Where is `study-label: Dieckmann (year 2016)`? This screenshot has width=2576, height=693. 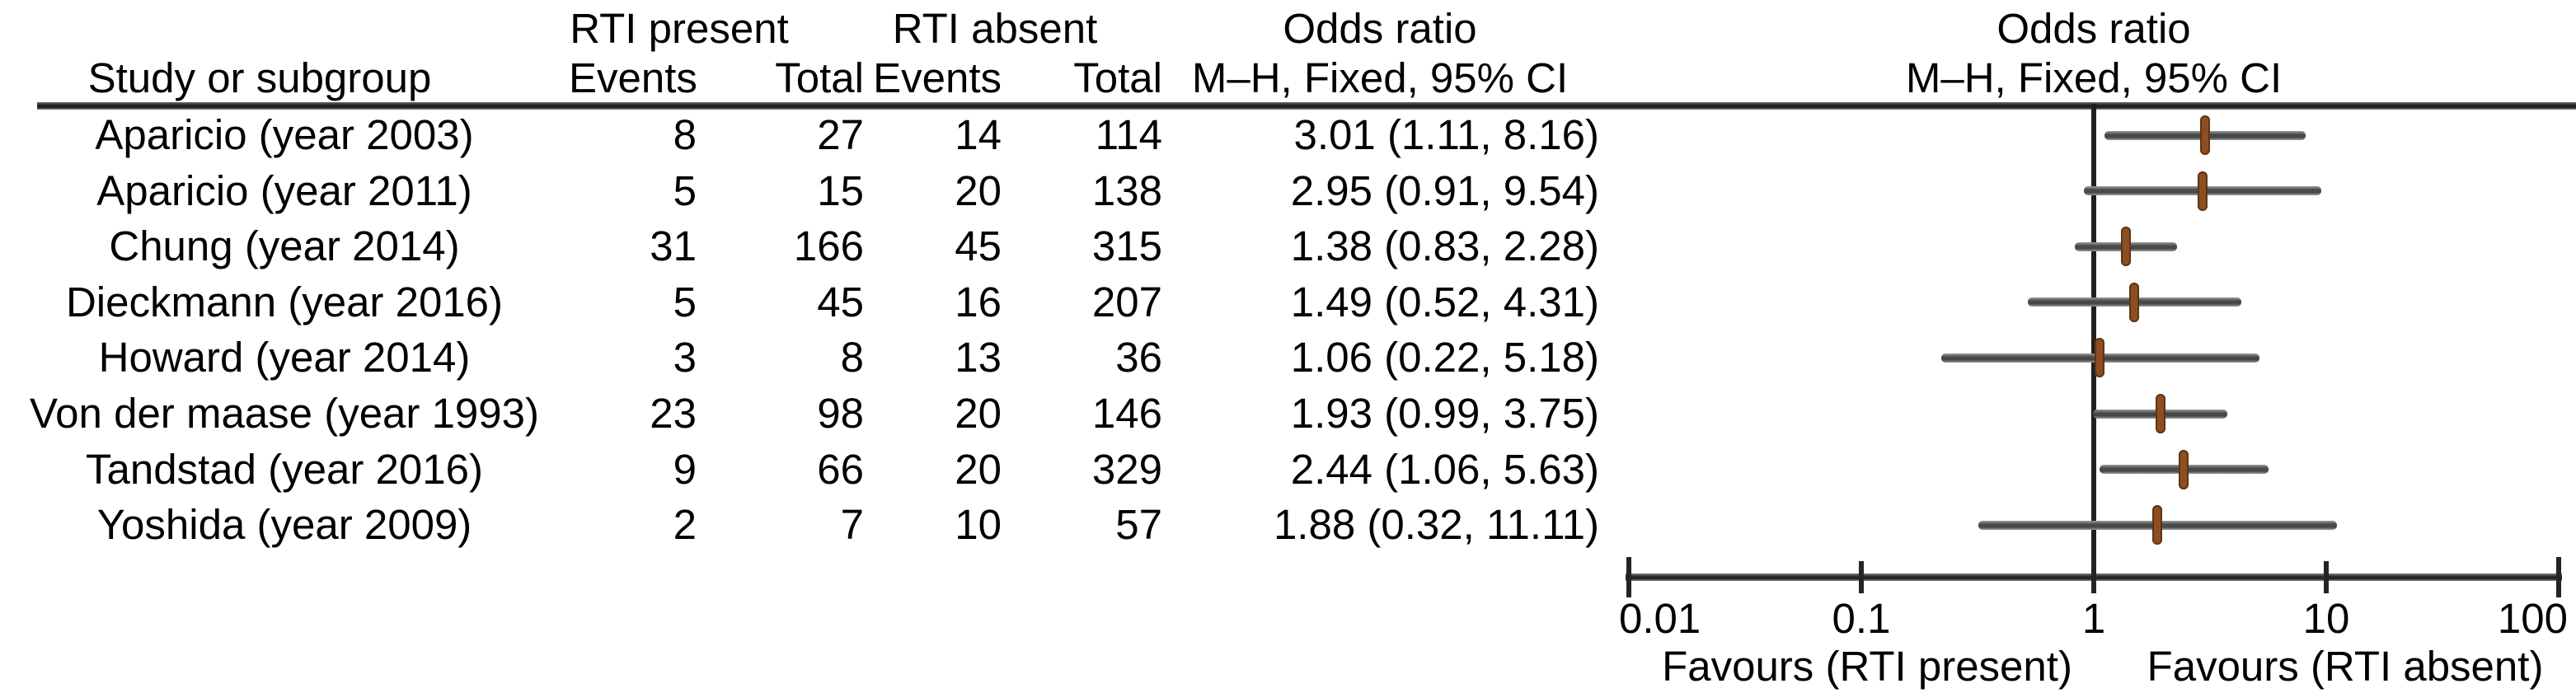 study-label: Dieckmann (year 2016) is located at coordinates (284, 301).